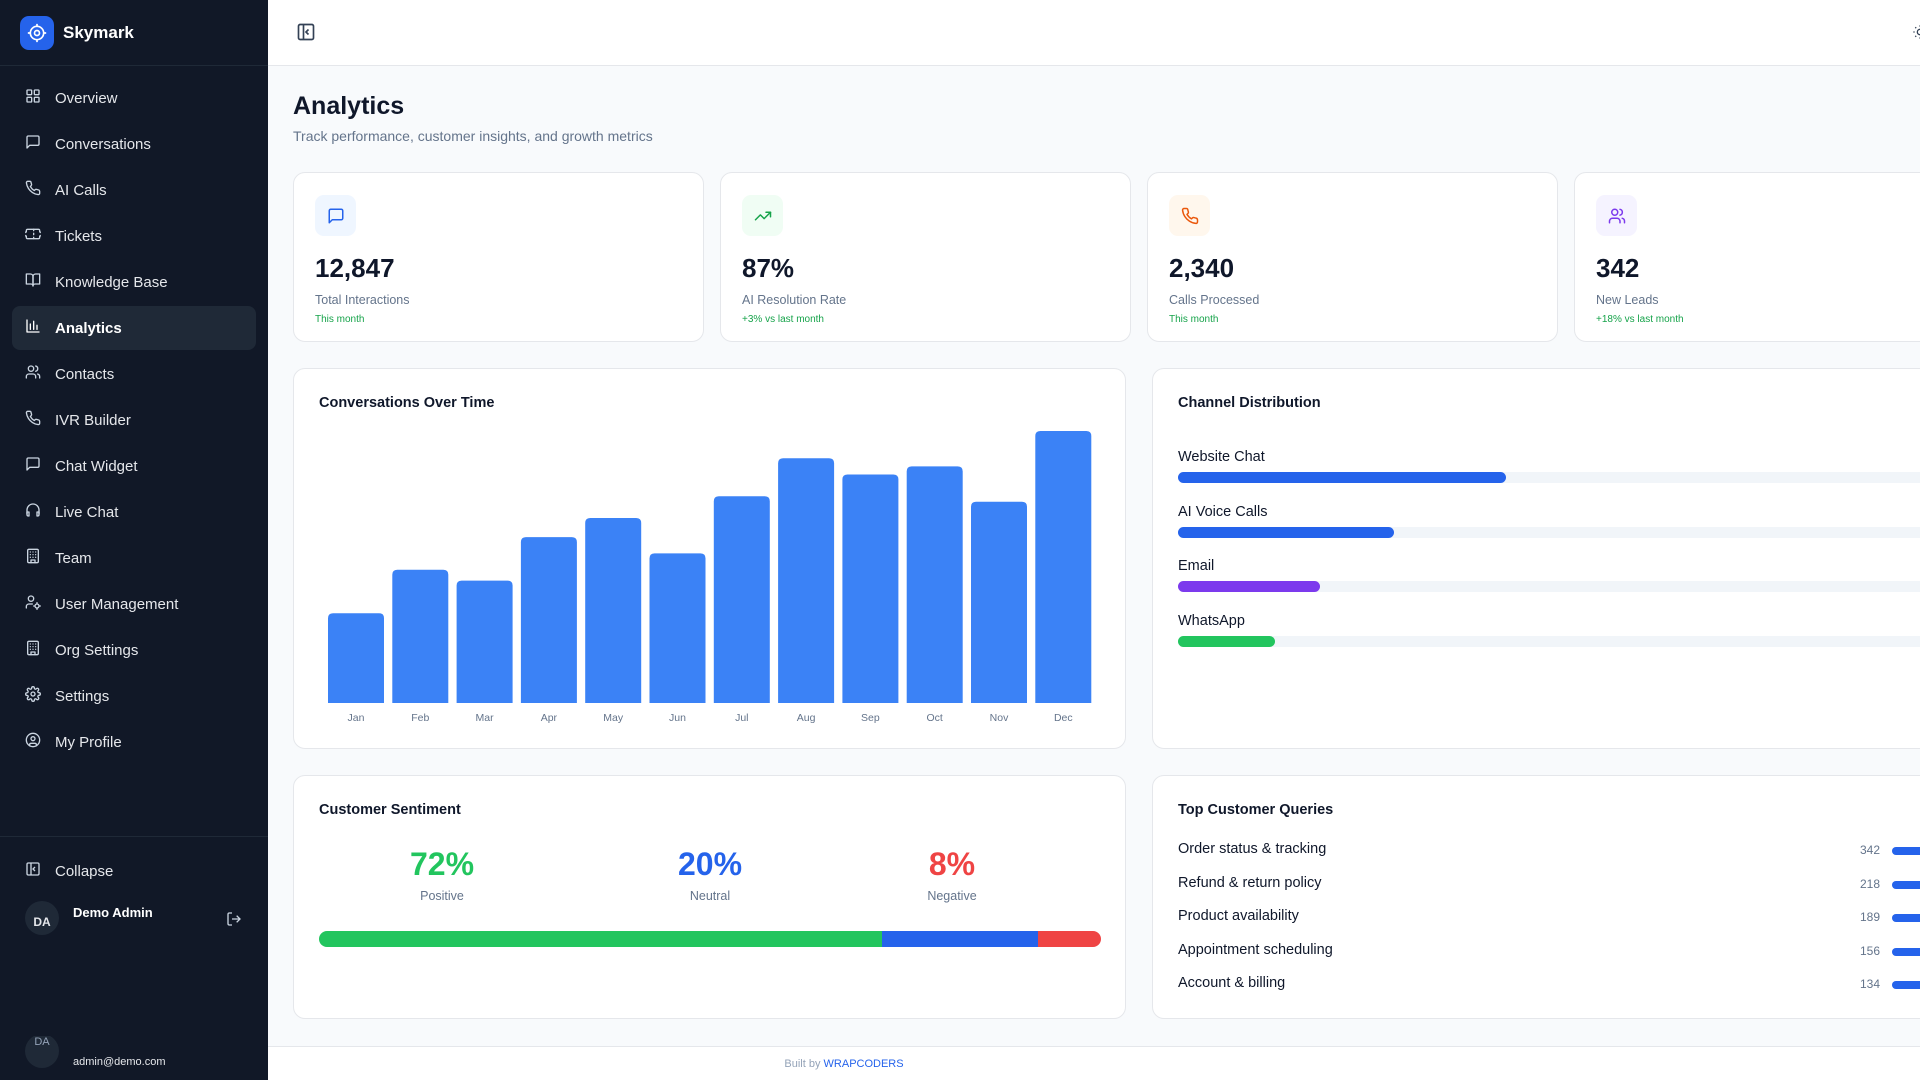 The width and height of the screenshot is (1920, 1080). What do you see at coordinates (863, 1064) in the screenshot?
I see `footer-link: WRAPCODERS` at bounding box center [863, 1064].